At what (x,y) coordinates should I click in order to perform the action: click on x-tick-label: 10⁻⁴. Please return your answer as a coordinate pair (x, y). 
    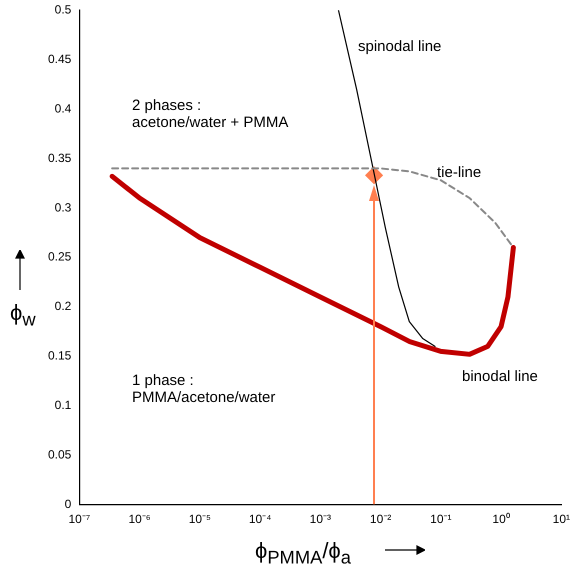
    Looking at the image, I should click on (260, 519).